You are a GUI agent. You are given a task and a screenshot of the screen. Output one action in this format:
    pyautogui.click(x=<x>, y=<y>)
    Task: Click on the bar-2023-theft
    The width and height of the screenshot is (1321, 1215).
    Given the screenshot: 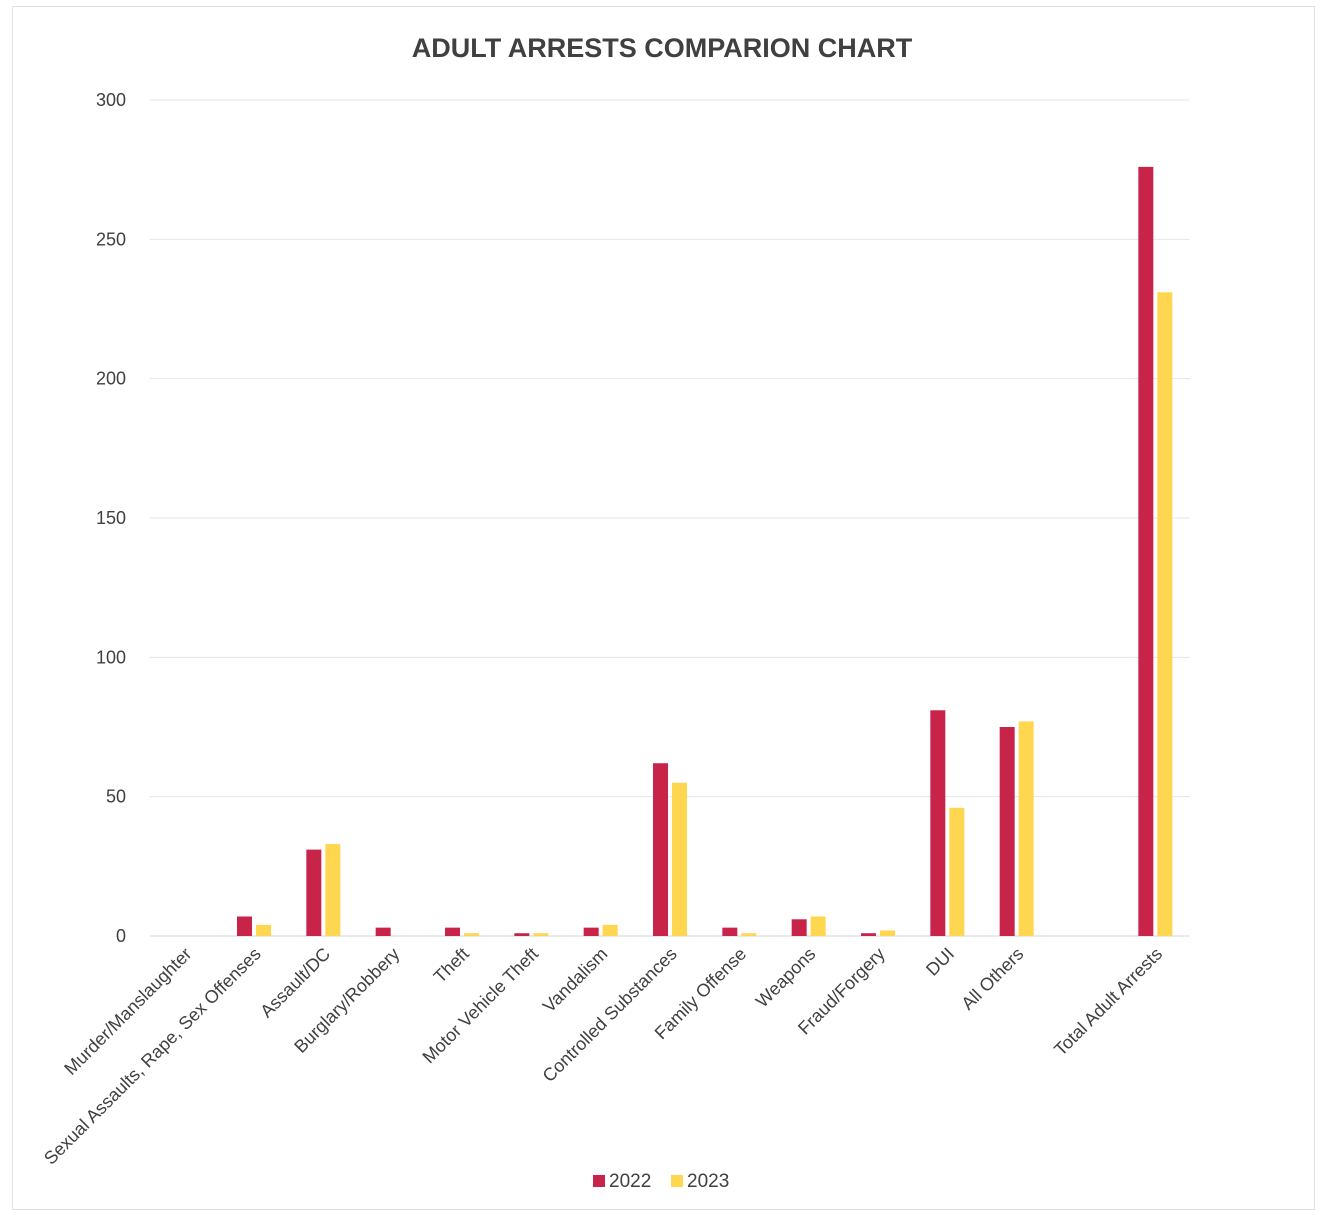 What is the action you would take?
    pyautogui.click(x=471, y=934)
    